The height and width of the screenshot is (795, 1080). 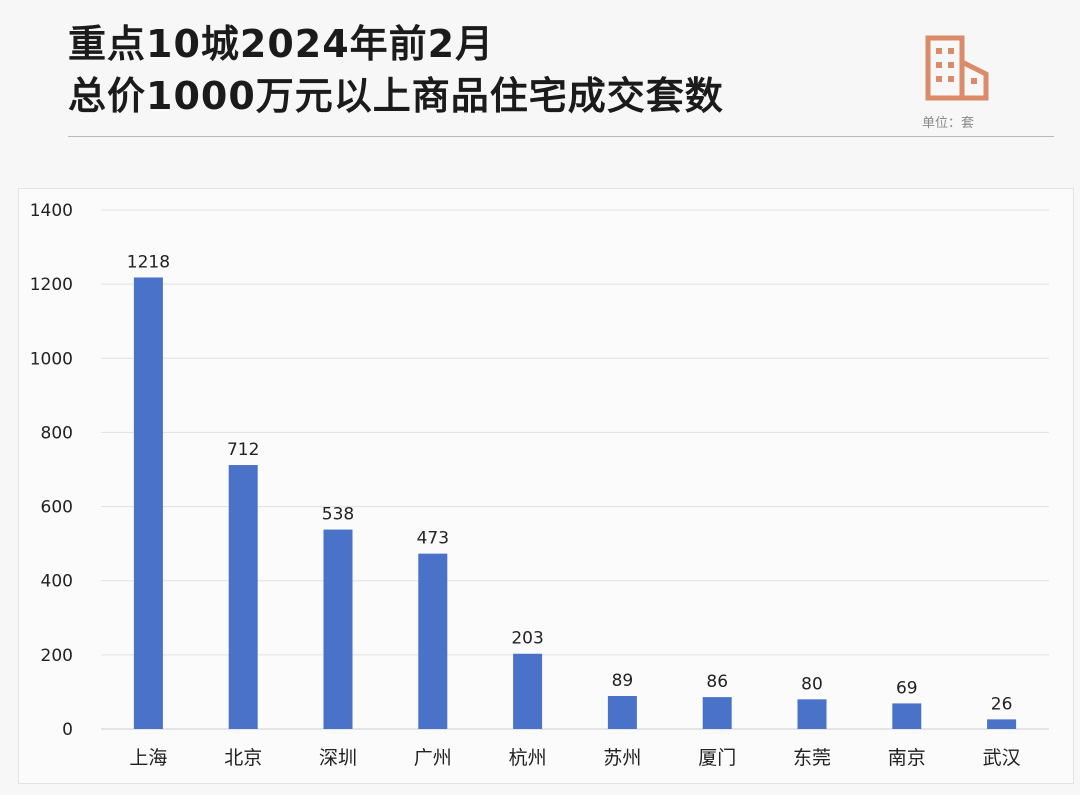 I want to click on data-label: 80, so click(x=812, y=684).